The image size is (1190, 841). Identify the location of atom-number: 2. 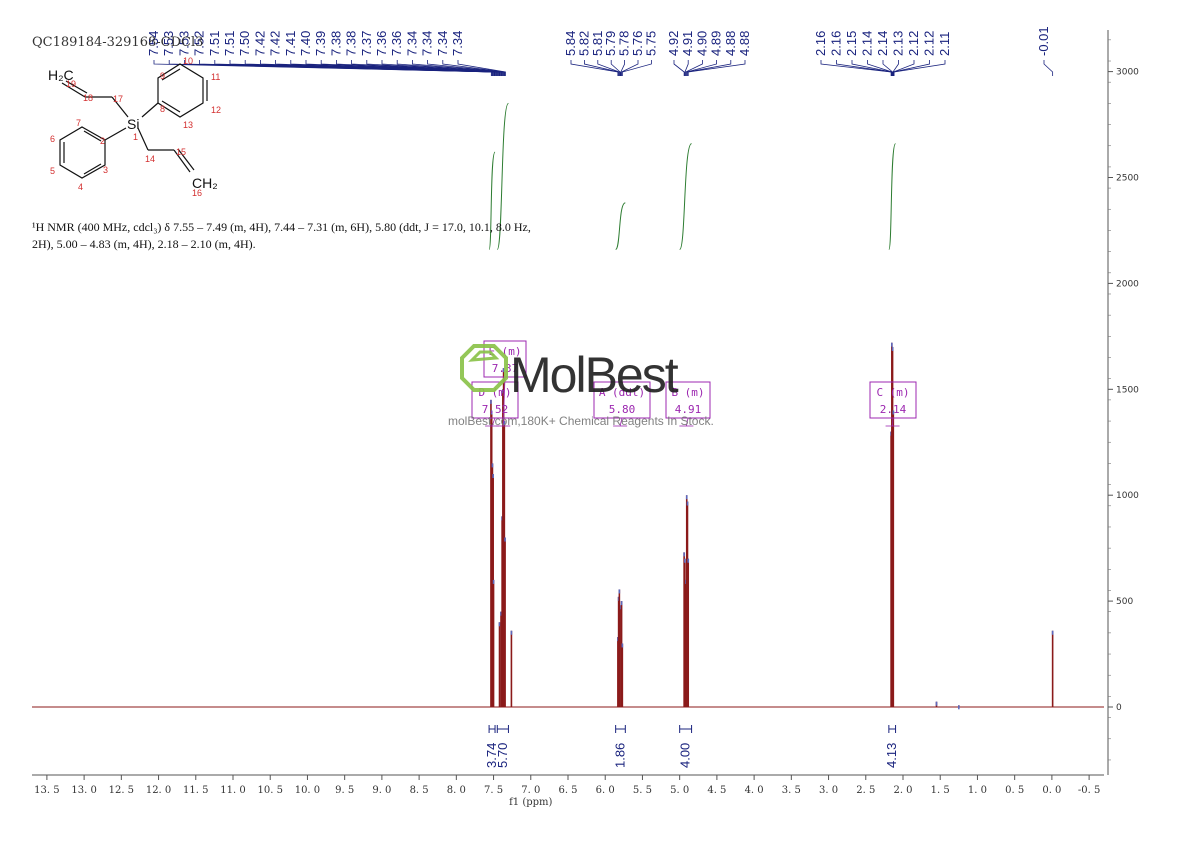
(102, 141).